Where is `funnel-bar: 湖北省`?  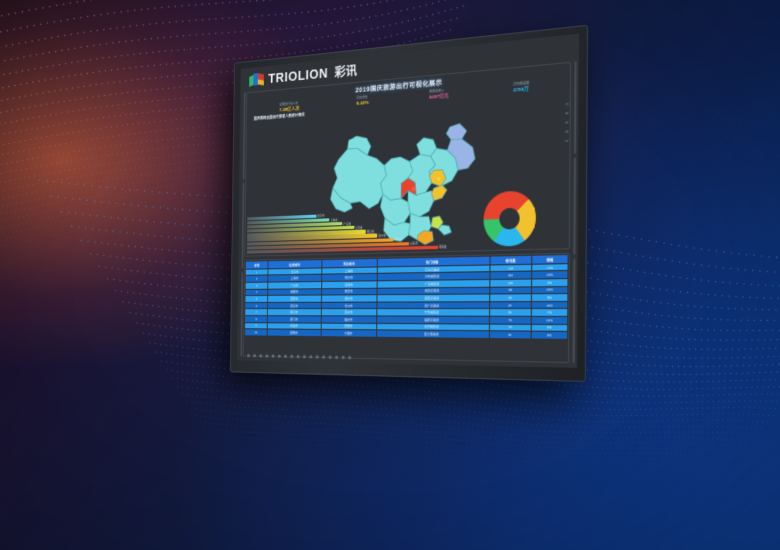 funnel-bar: 湖北省 is located at coordinates (324, 241).